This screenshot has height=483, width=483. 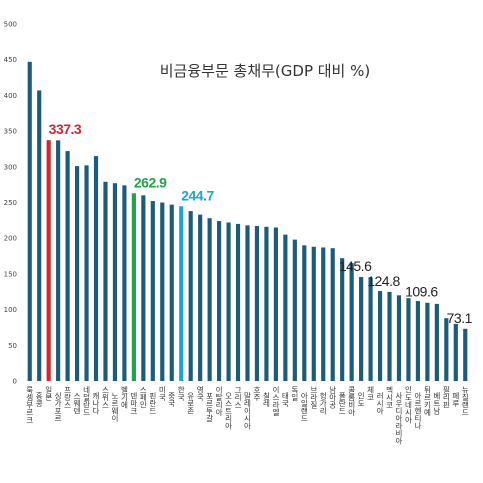 I want to click on x-tick-label: 그리스, so click(x=238, y=397).